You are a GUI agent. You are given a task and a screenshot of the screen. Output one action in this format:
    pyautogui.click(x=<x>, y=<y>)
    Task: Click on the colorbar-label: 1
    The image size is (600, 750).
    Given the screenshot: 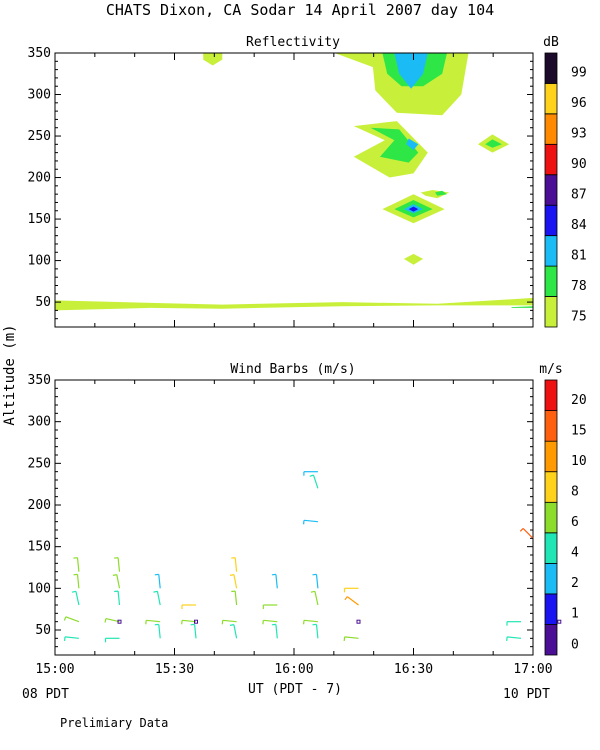 What is the action you would take?
    pyautogui.click(x=575, y=614)
    